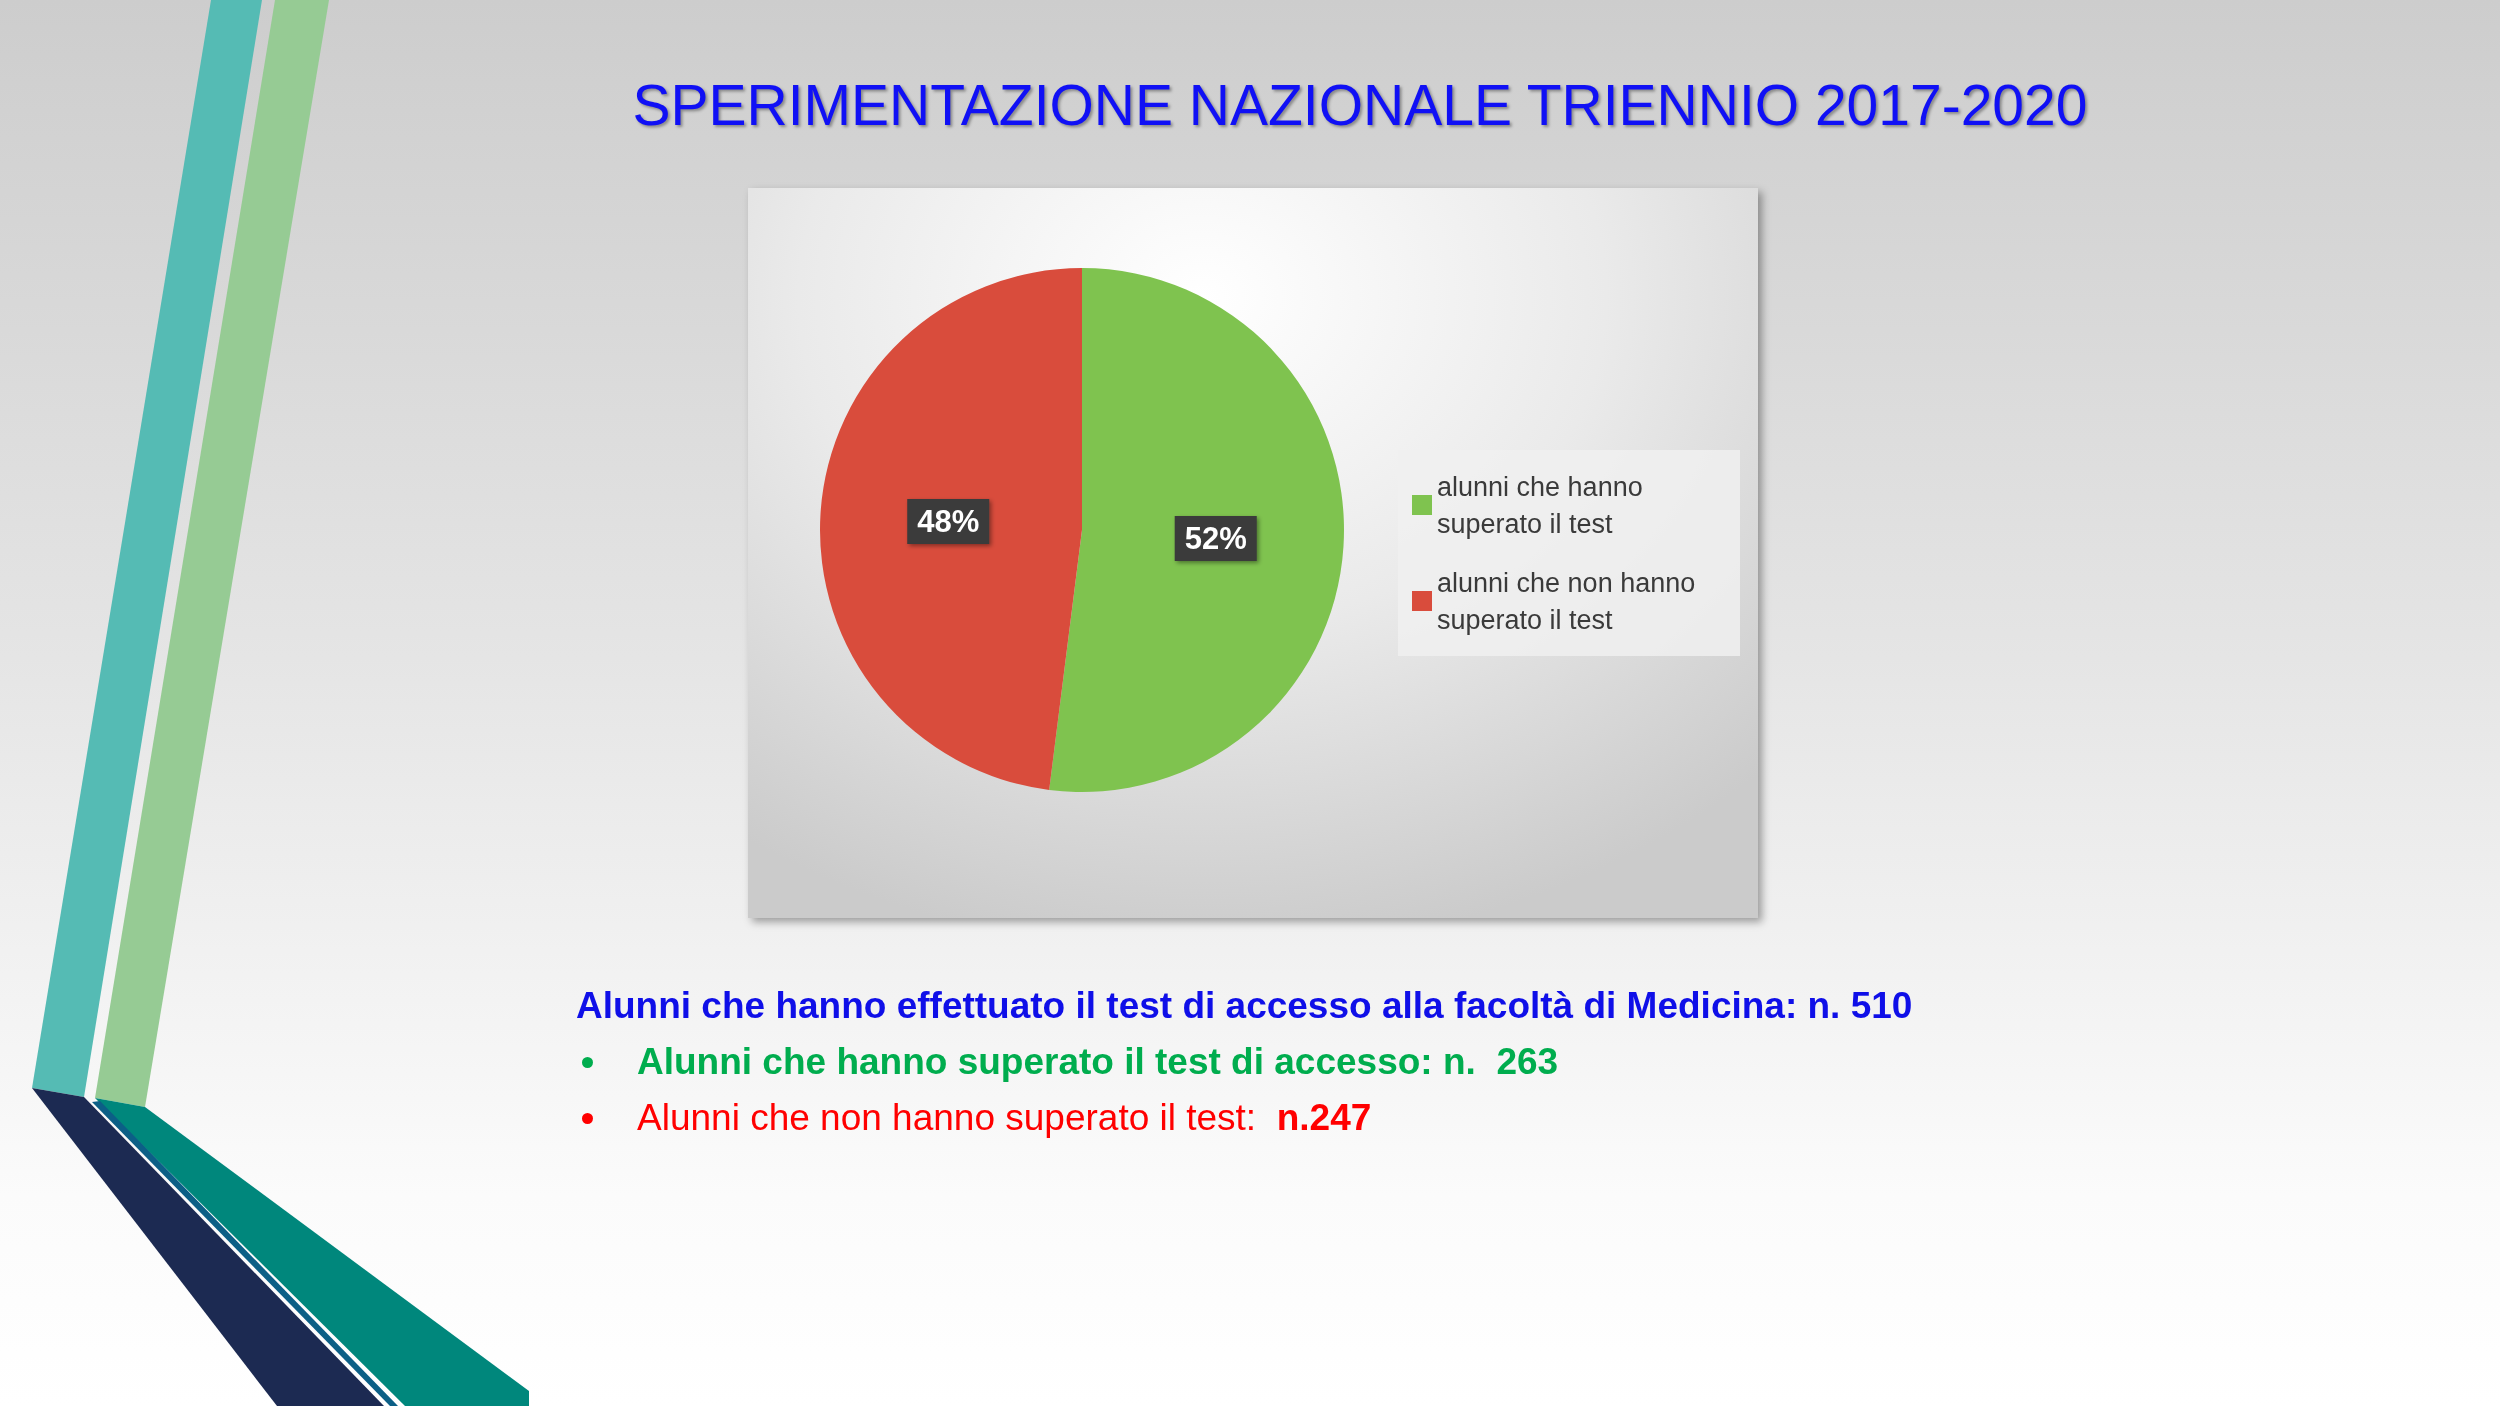 The width and height of the screenshot is (2500, 1406). I want to click on legend-label: alunni che hanno superato il test, so click(1544, 505).